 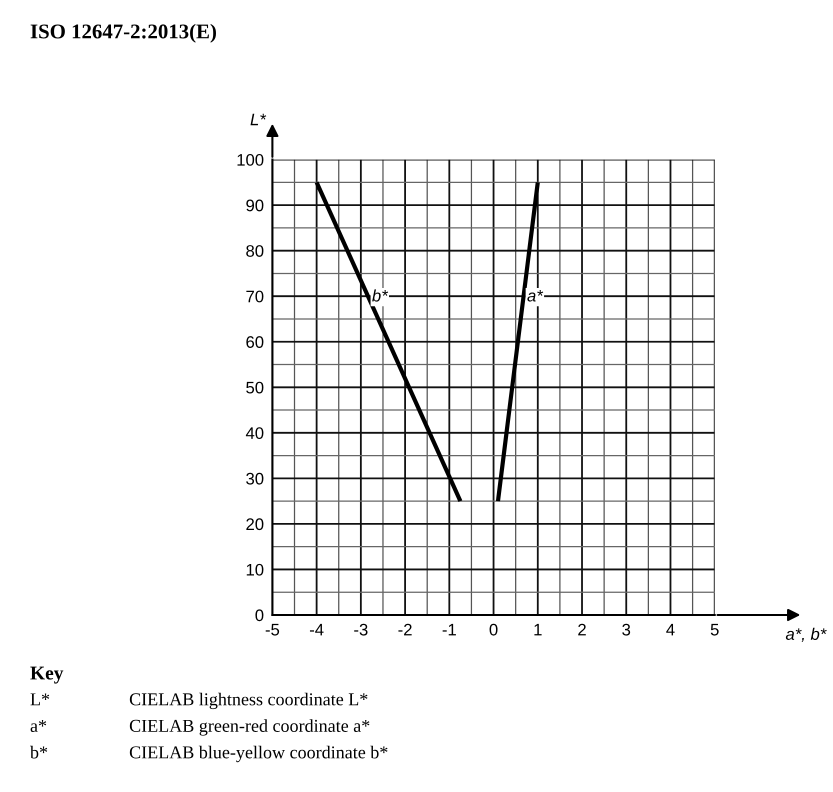 What do you see at coordinates (255, 342) in the screenshot?
I see `y-tick-label: 60` at bounding box center [255, 342].